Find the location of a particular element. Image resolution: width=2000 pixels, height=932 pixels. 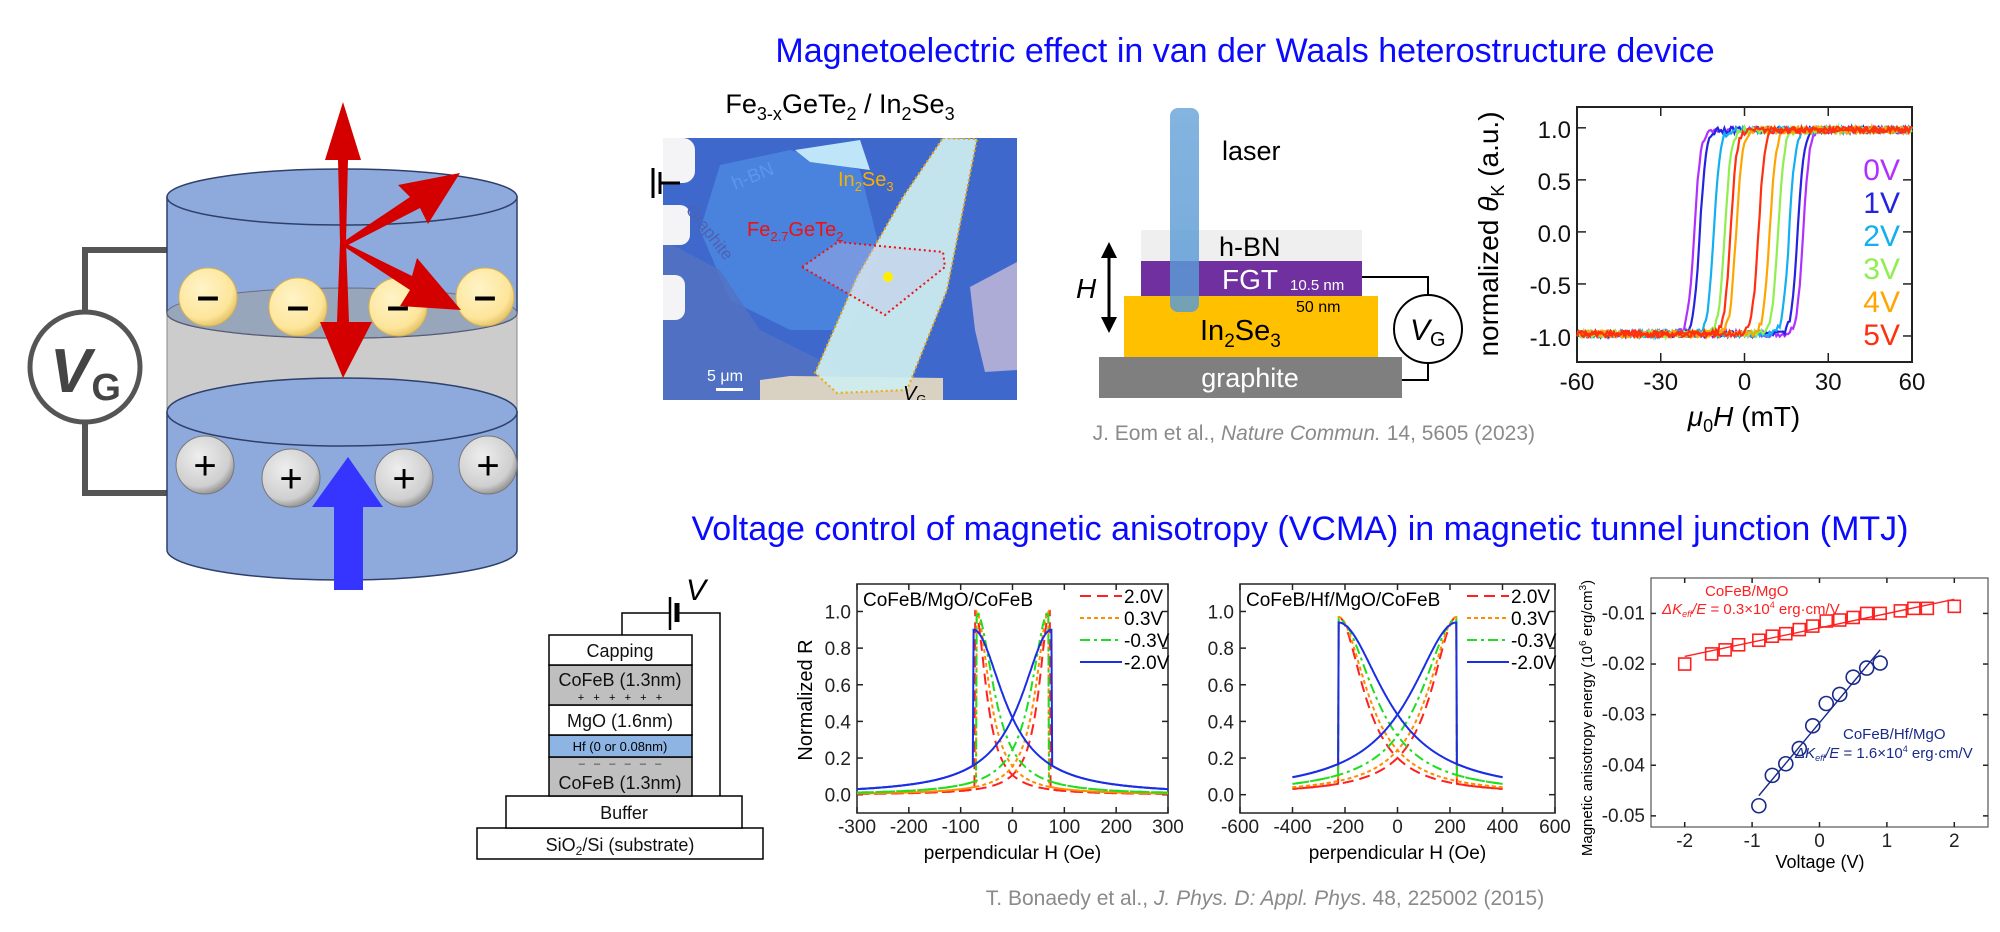

y-tick-label: -0.05 is located at coordinates (1623, 816).